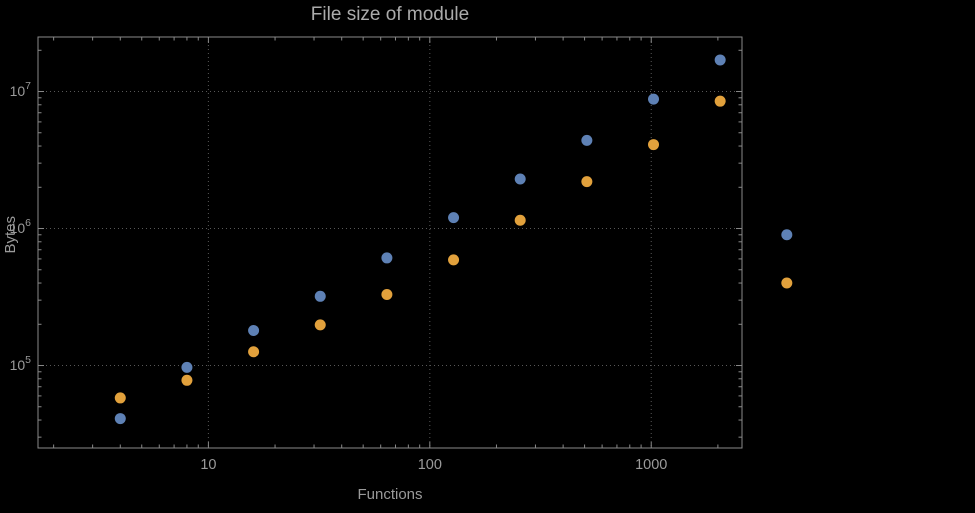 The width and height of the screenshot is (975, 513). What do you see at coordinates (390, 494) in the screenshot?
I see `x-axis-label: Functions` at bounding box center [390, 494].